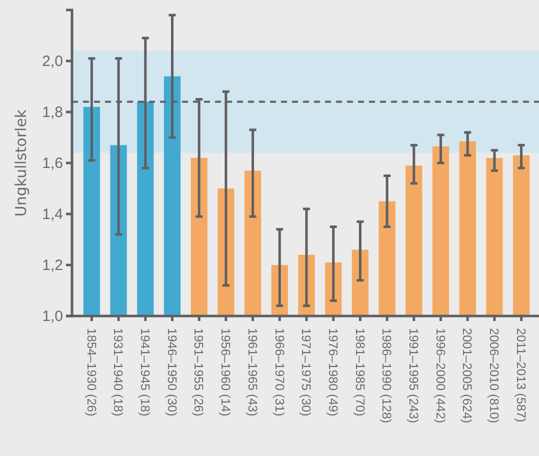 Image resolution: width=539 pixels, height=456 pixels. I want to click on x-tick-label: 2011–2013 (587), so click(521, 375).